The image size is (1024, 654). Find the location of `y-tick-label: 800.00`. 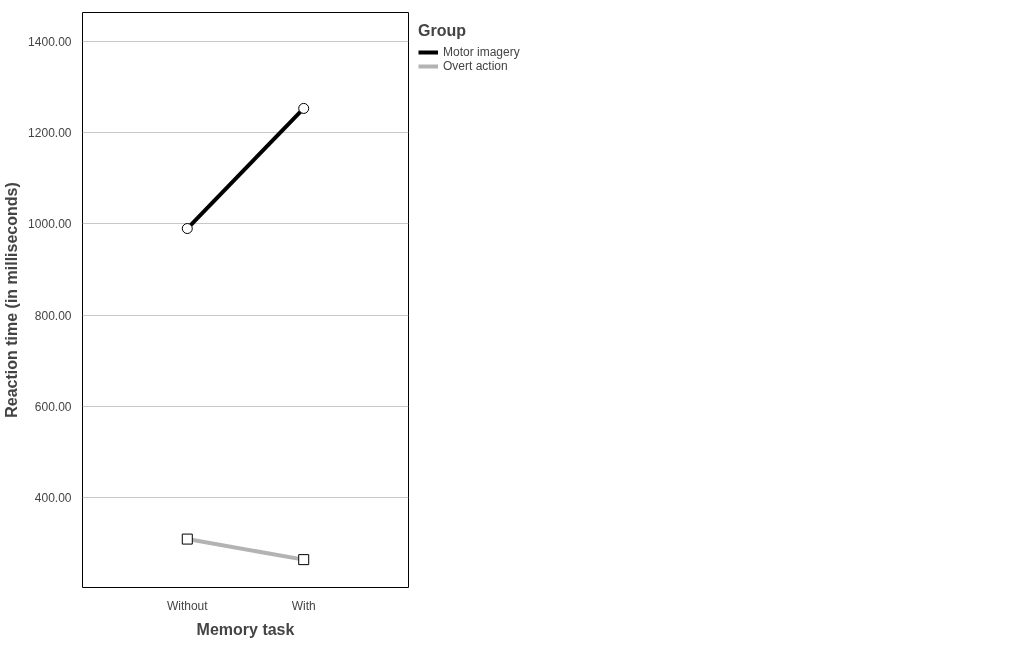

y-tick-label: 800.00 is located at coordinates (53, 315).